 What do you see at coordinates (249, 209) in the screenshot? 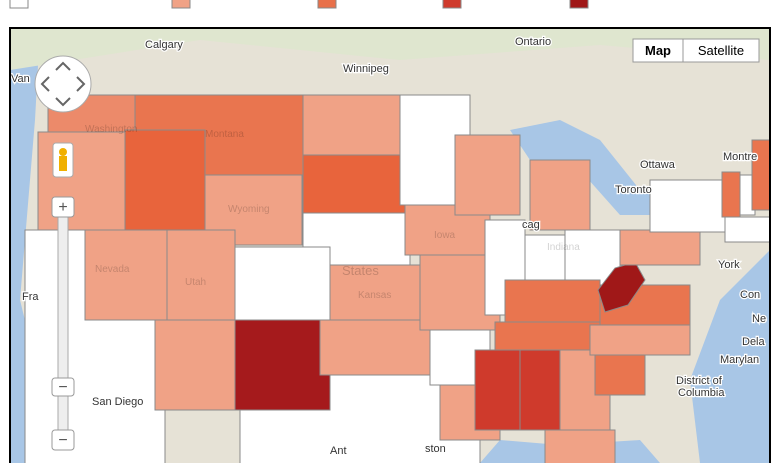
I see `state-name: Wyoming` at bounding box center [249, 209].